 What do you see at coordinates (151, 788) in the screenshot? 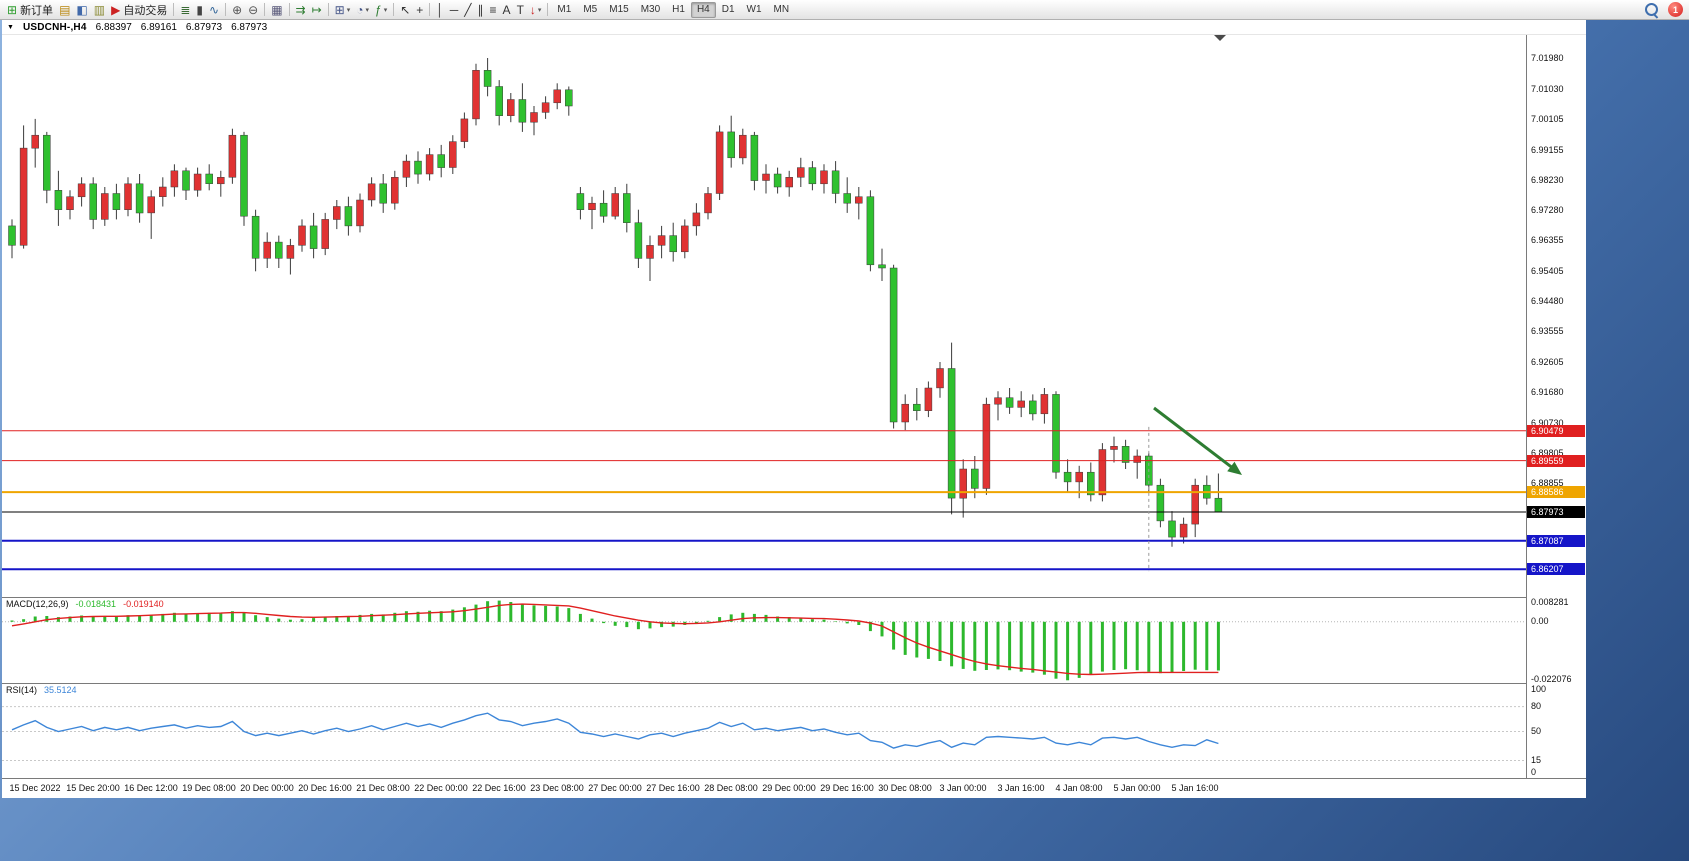
I see `time-axis-label: 16 Dec 12:00` at bounding box center [151, 788].